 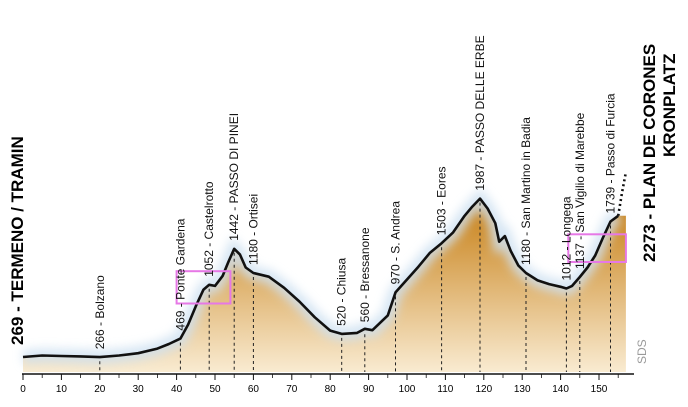 I want to click on x-tick-label: 60, so click(x=254, y=389).